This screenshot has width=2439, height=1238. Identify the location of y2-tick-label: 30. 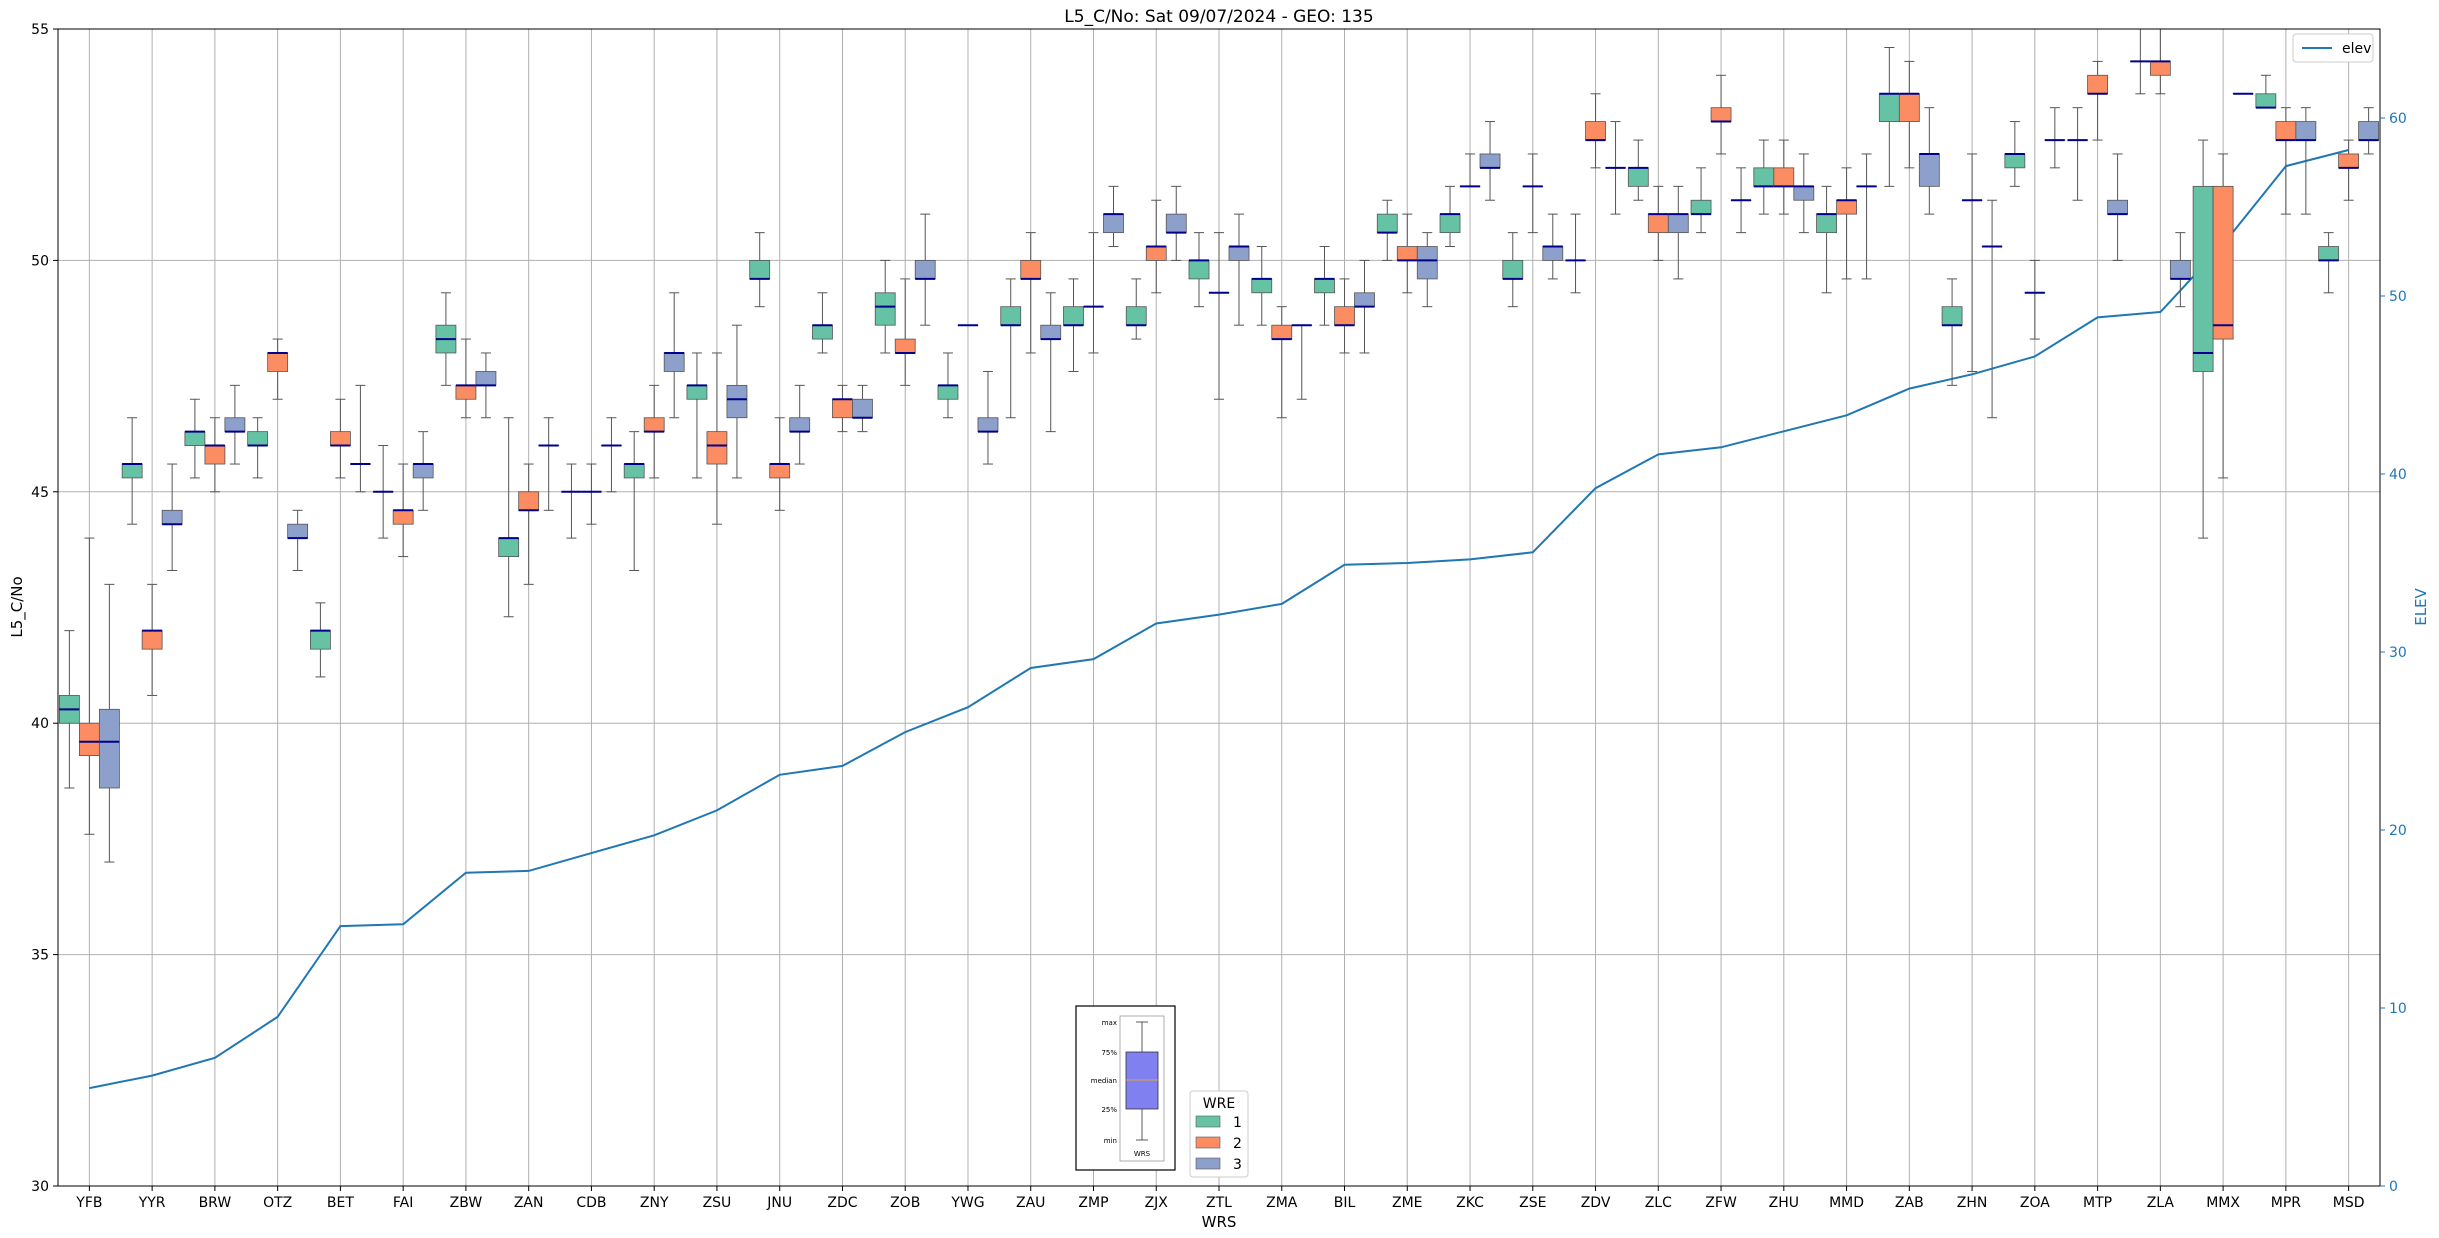
(2398, 653).